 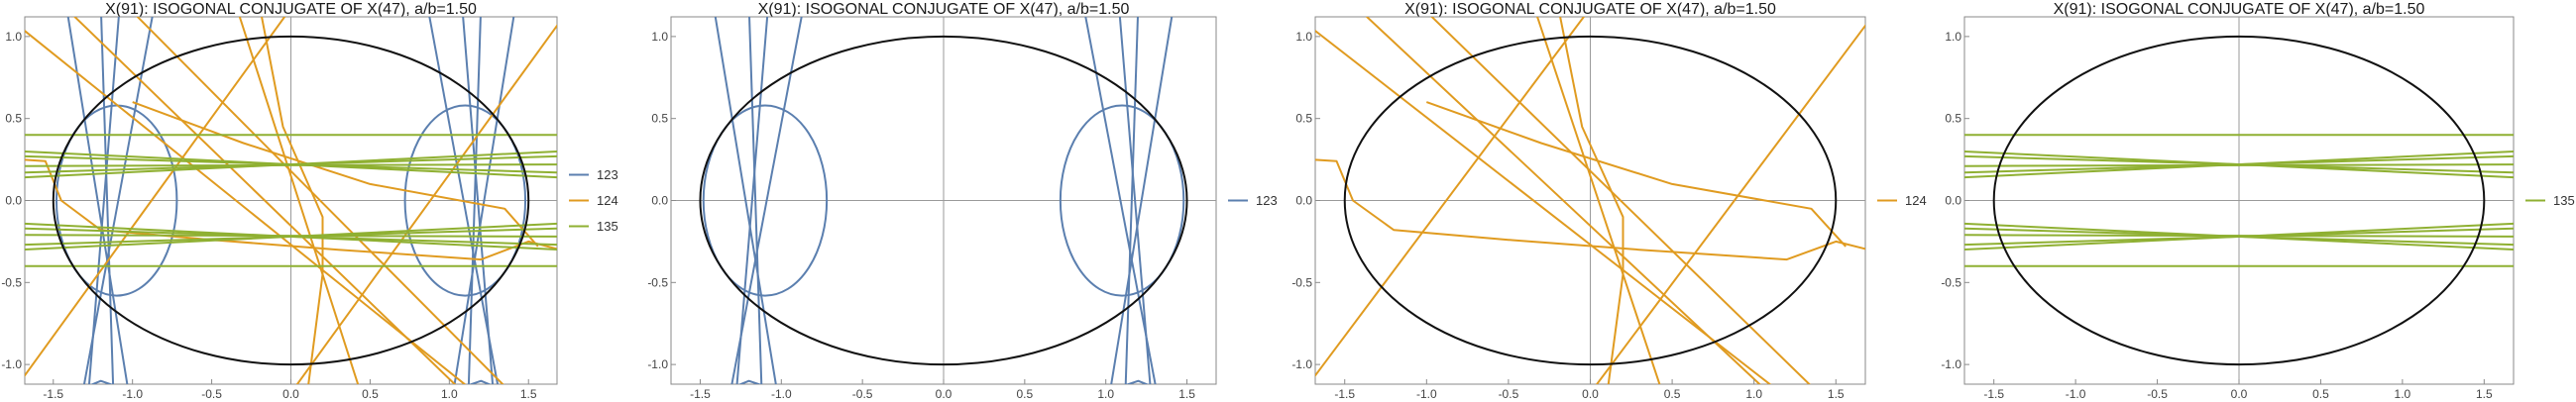 I want to click on x-tick-label: 0.0, so click(x=290, y=394).